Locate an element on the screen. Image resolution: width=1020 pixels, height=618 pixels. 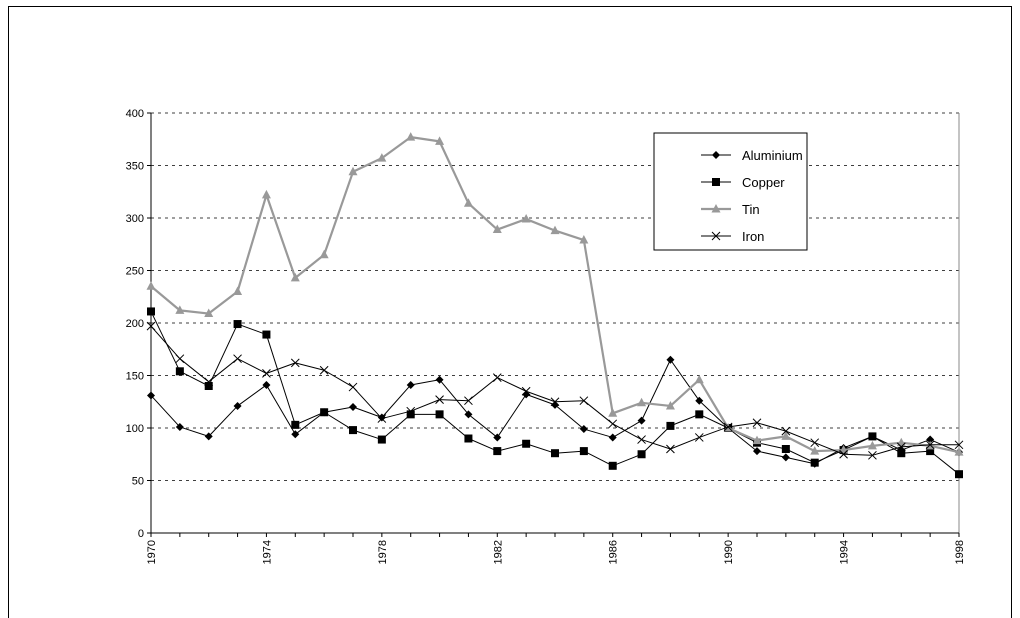
x-tick-label: 1982 is located at coordinates (498, 552).